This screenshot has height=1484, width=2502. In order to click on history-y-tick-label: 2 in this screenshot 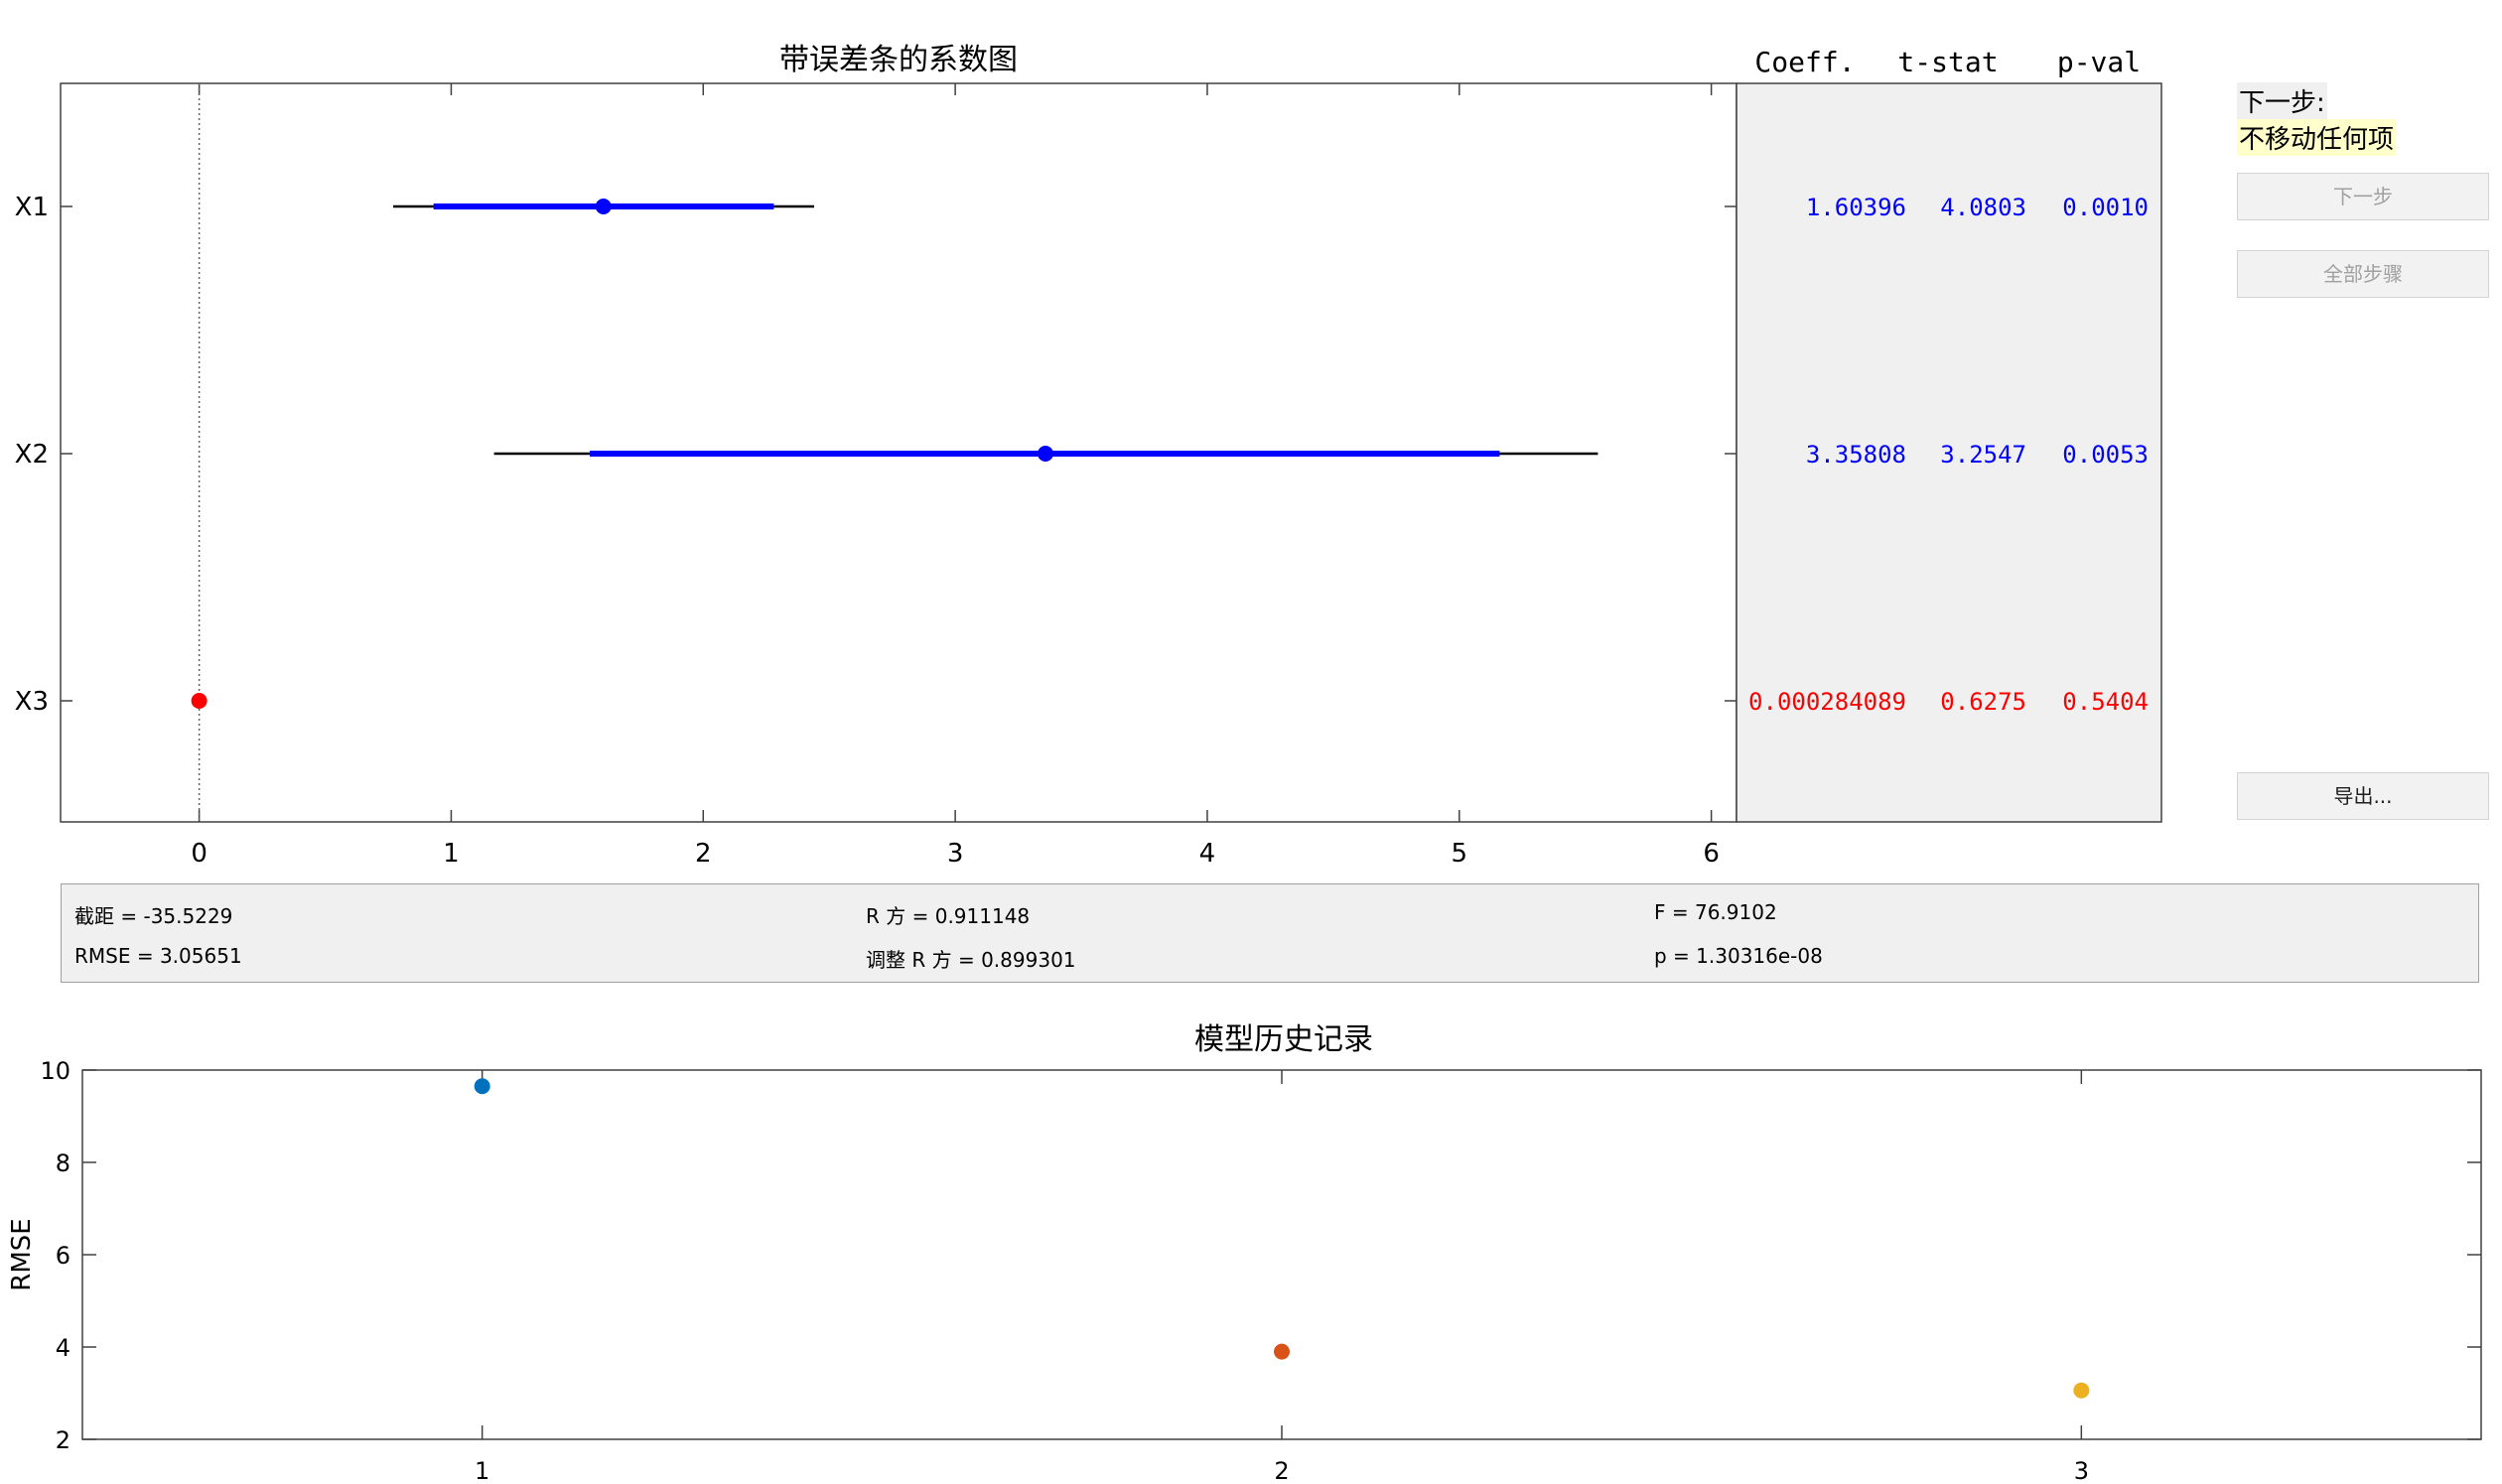, I will do `click(63, 1440)`.